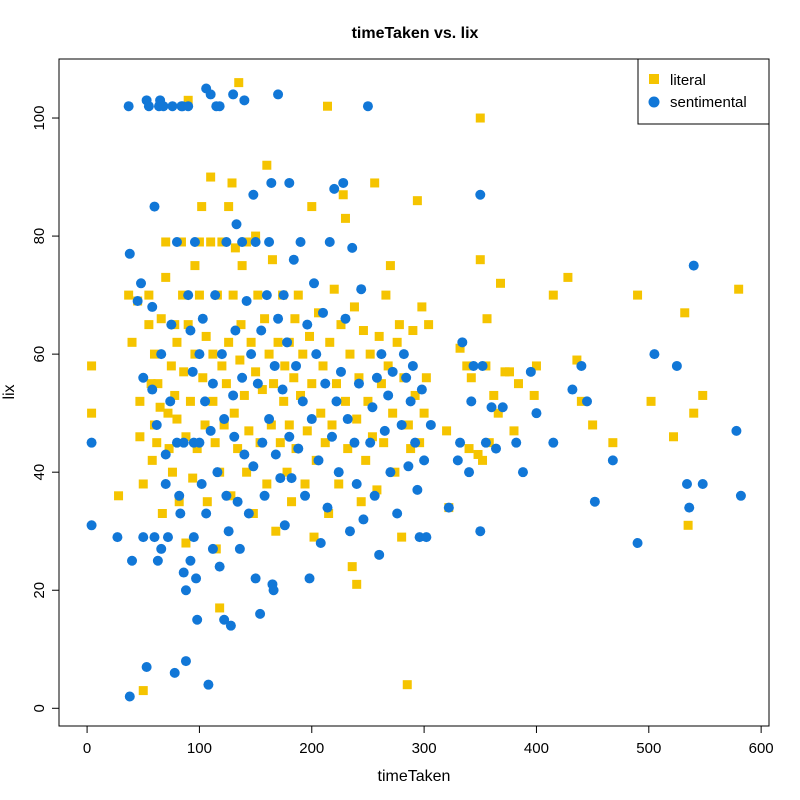 The image size is (800, 800). Describe the element at coordinates (654, 102) in the screenshot. I see `legend-marker-sentimental` at that location.